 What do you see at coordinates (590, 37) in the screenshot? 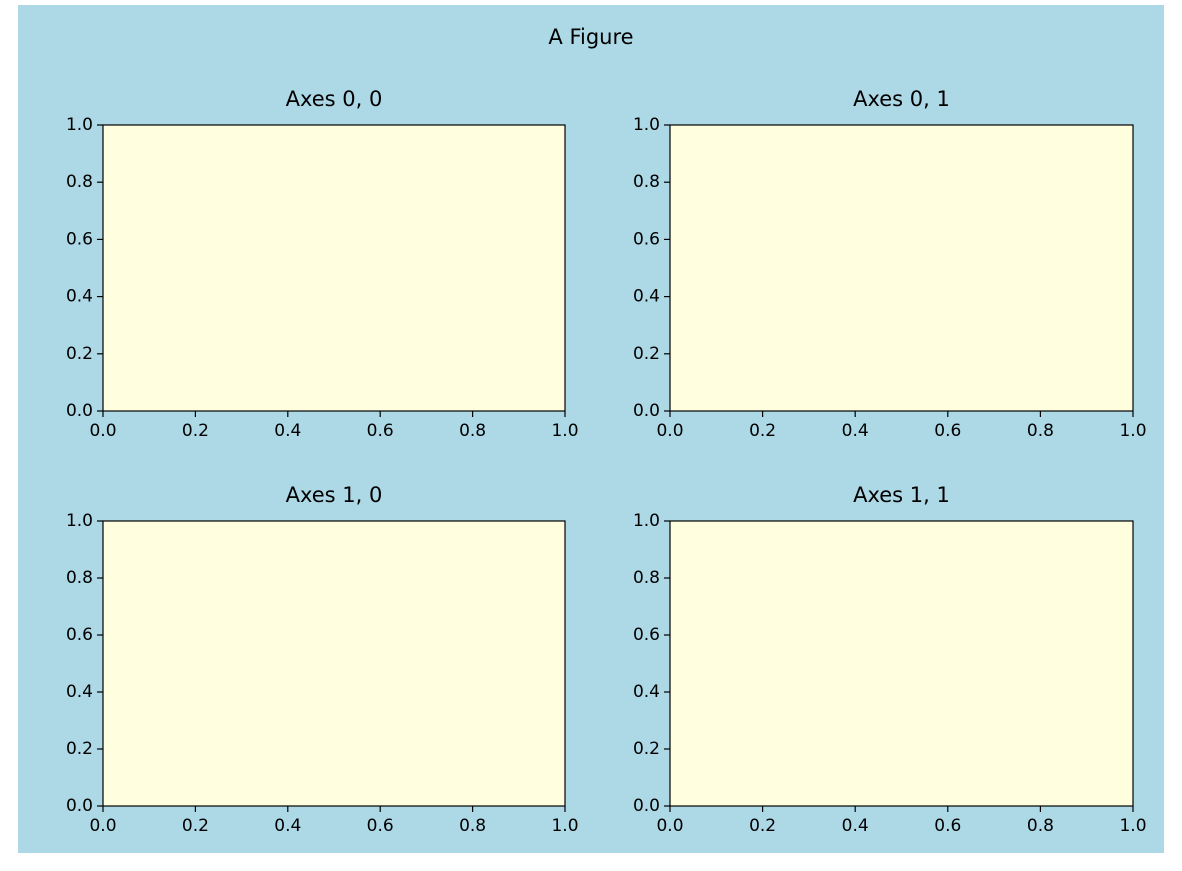
I see `figure-title: A Figure` at bounding box center [590, 37].